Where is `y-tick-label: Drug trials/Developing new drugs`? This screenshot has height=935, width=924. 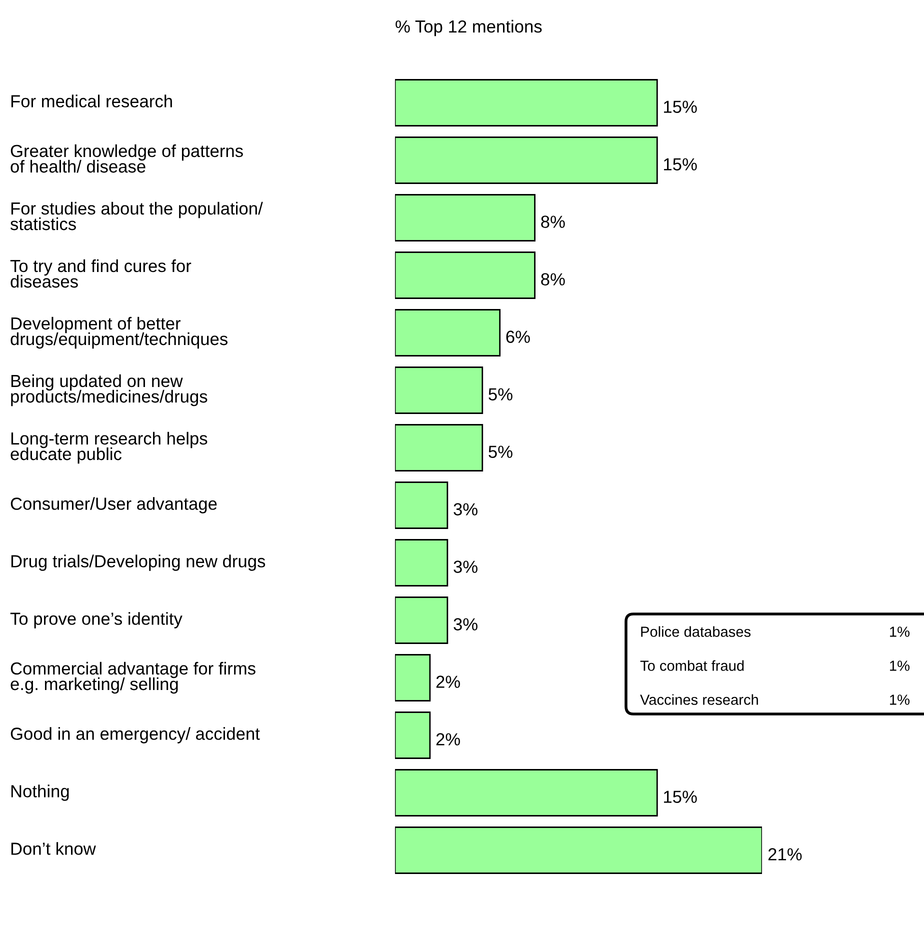 y-tick-label: Drug trials/Developing new drugs is located at coordinates (138, 562).